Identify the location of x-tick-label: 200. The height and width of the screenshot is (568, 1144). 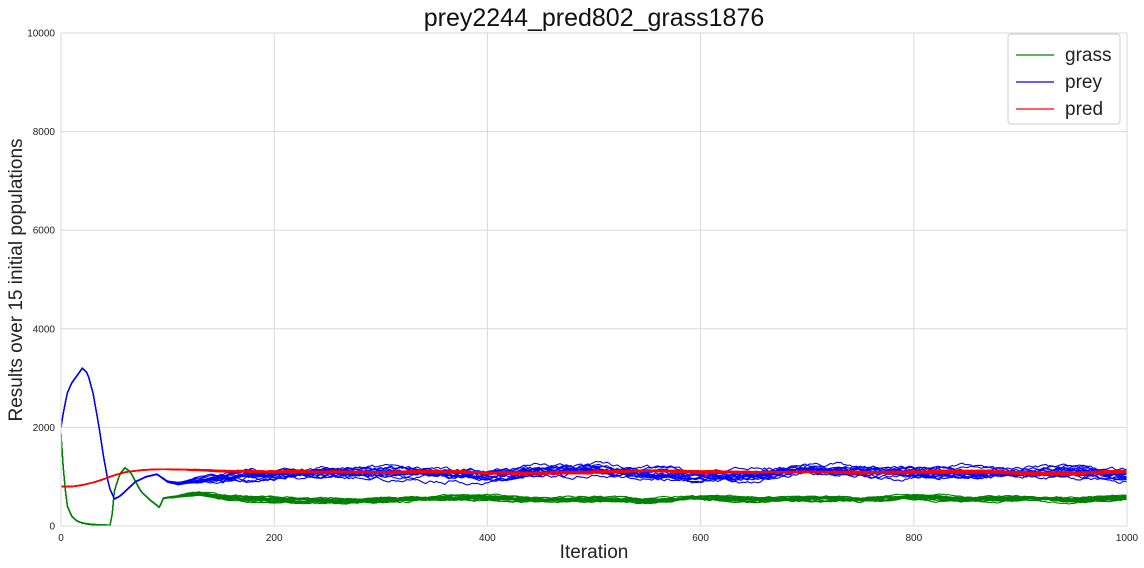
(274, 538).